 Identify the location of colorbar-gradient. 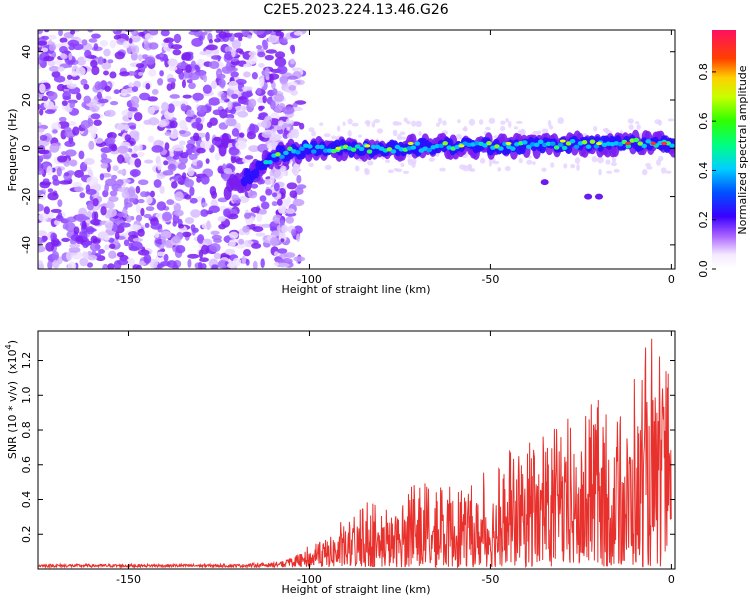
(724, 149).